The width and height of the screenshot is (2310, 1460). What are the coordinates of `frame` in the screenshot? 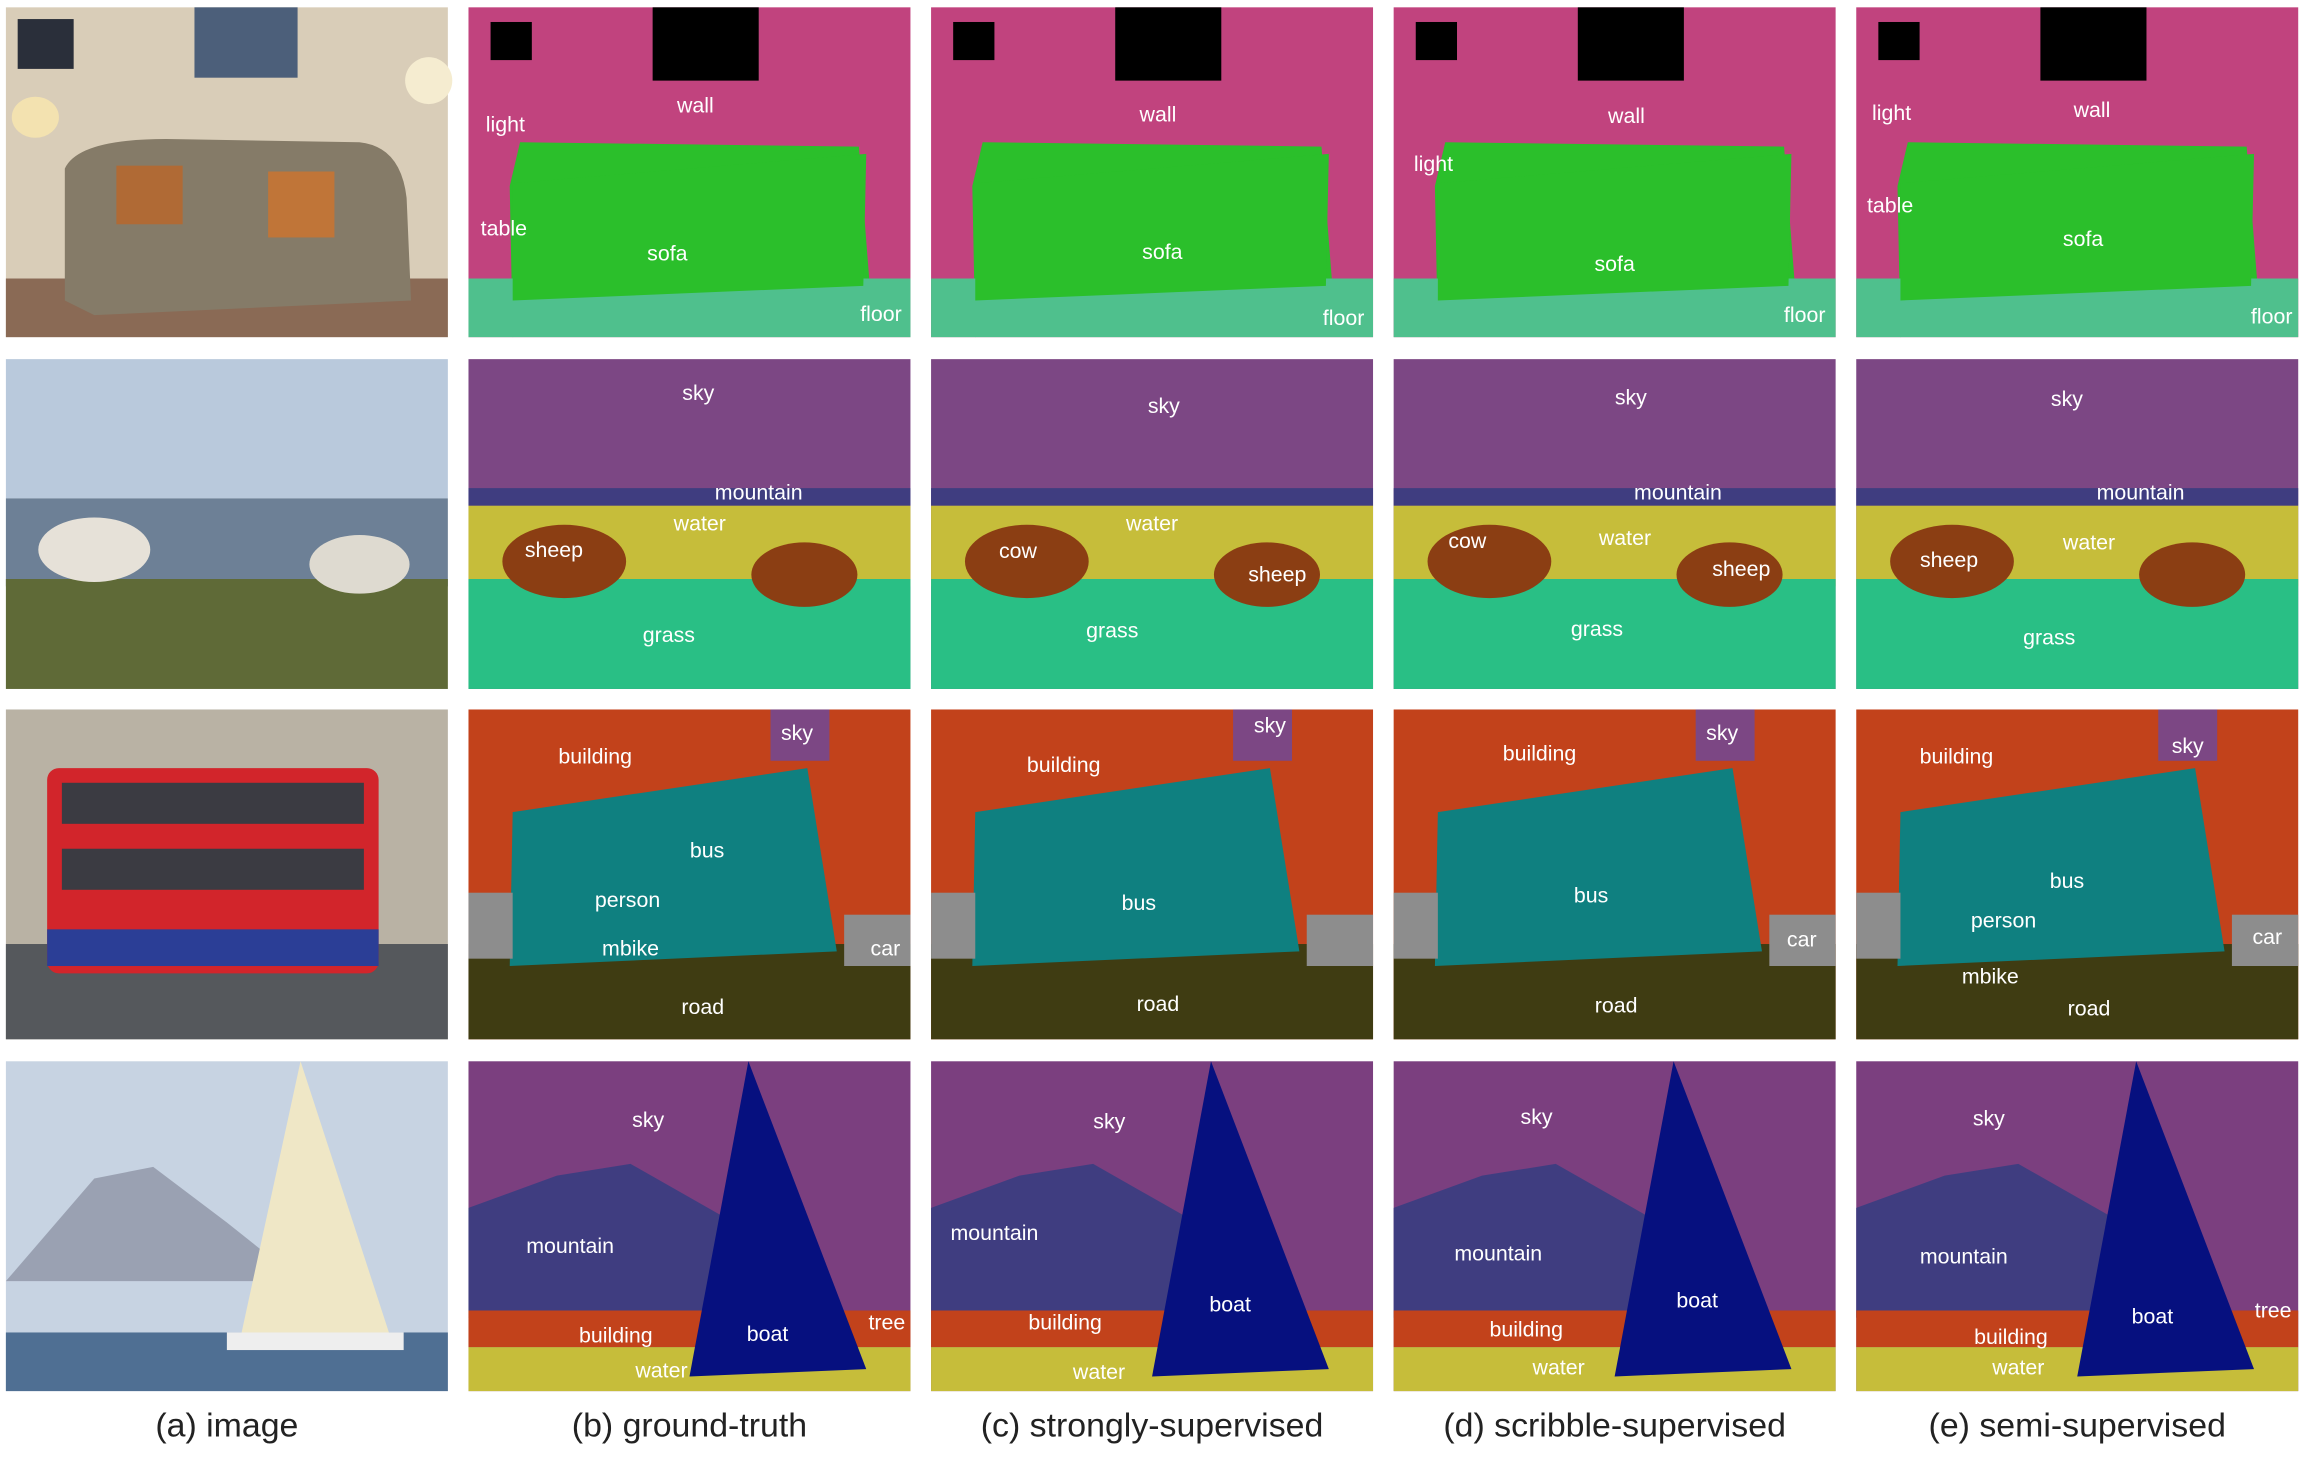 It's located at (45, 44).